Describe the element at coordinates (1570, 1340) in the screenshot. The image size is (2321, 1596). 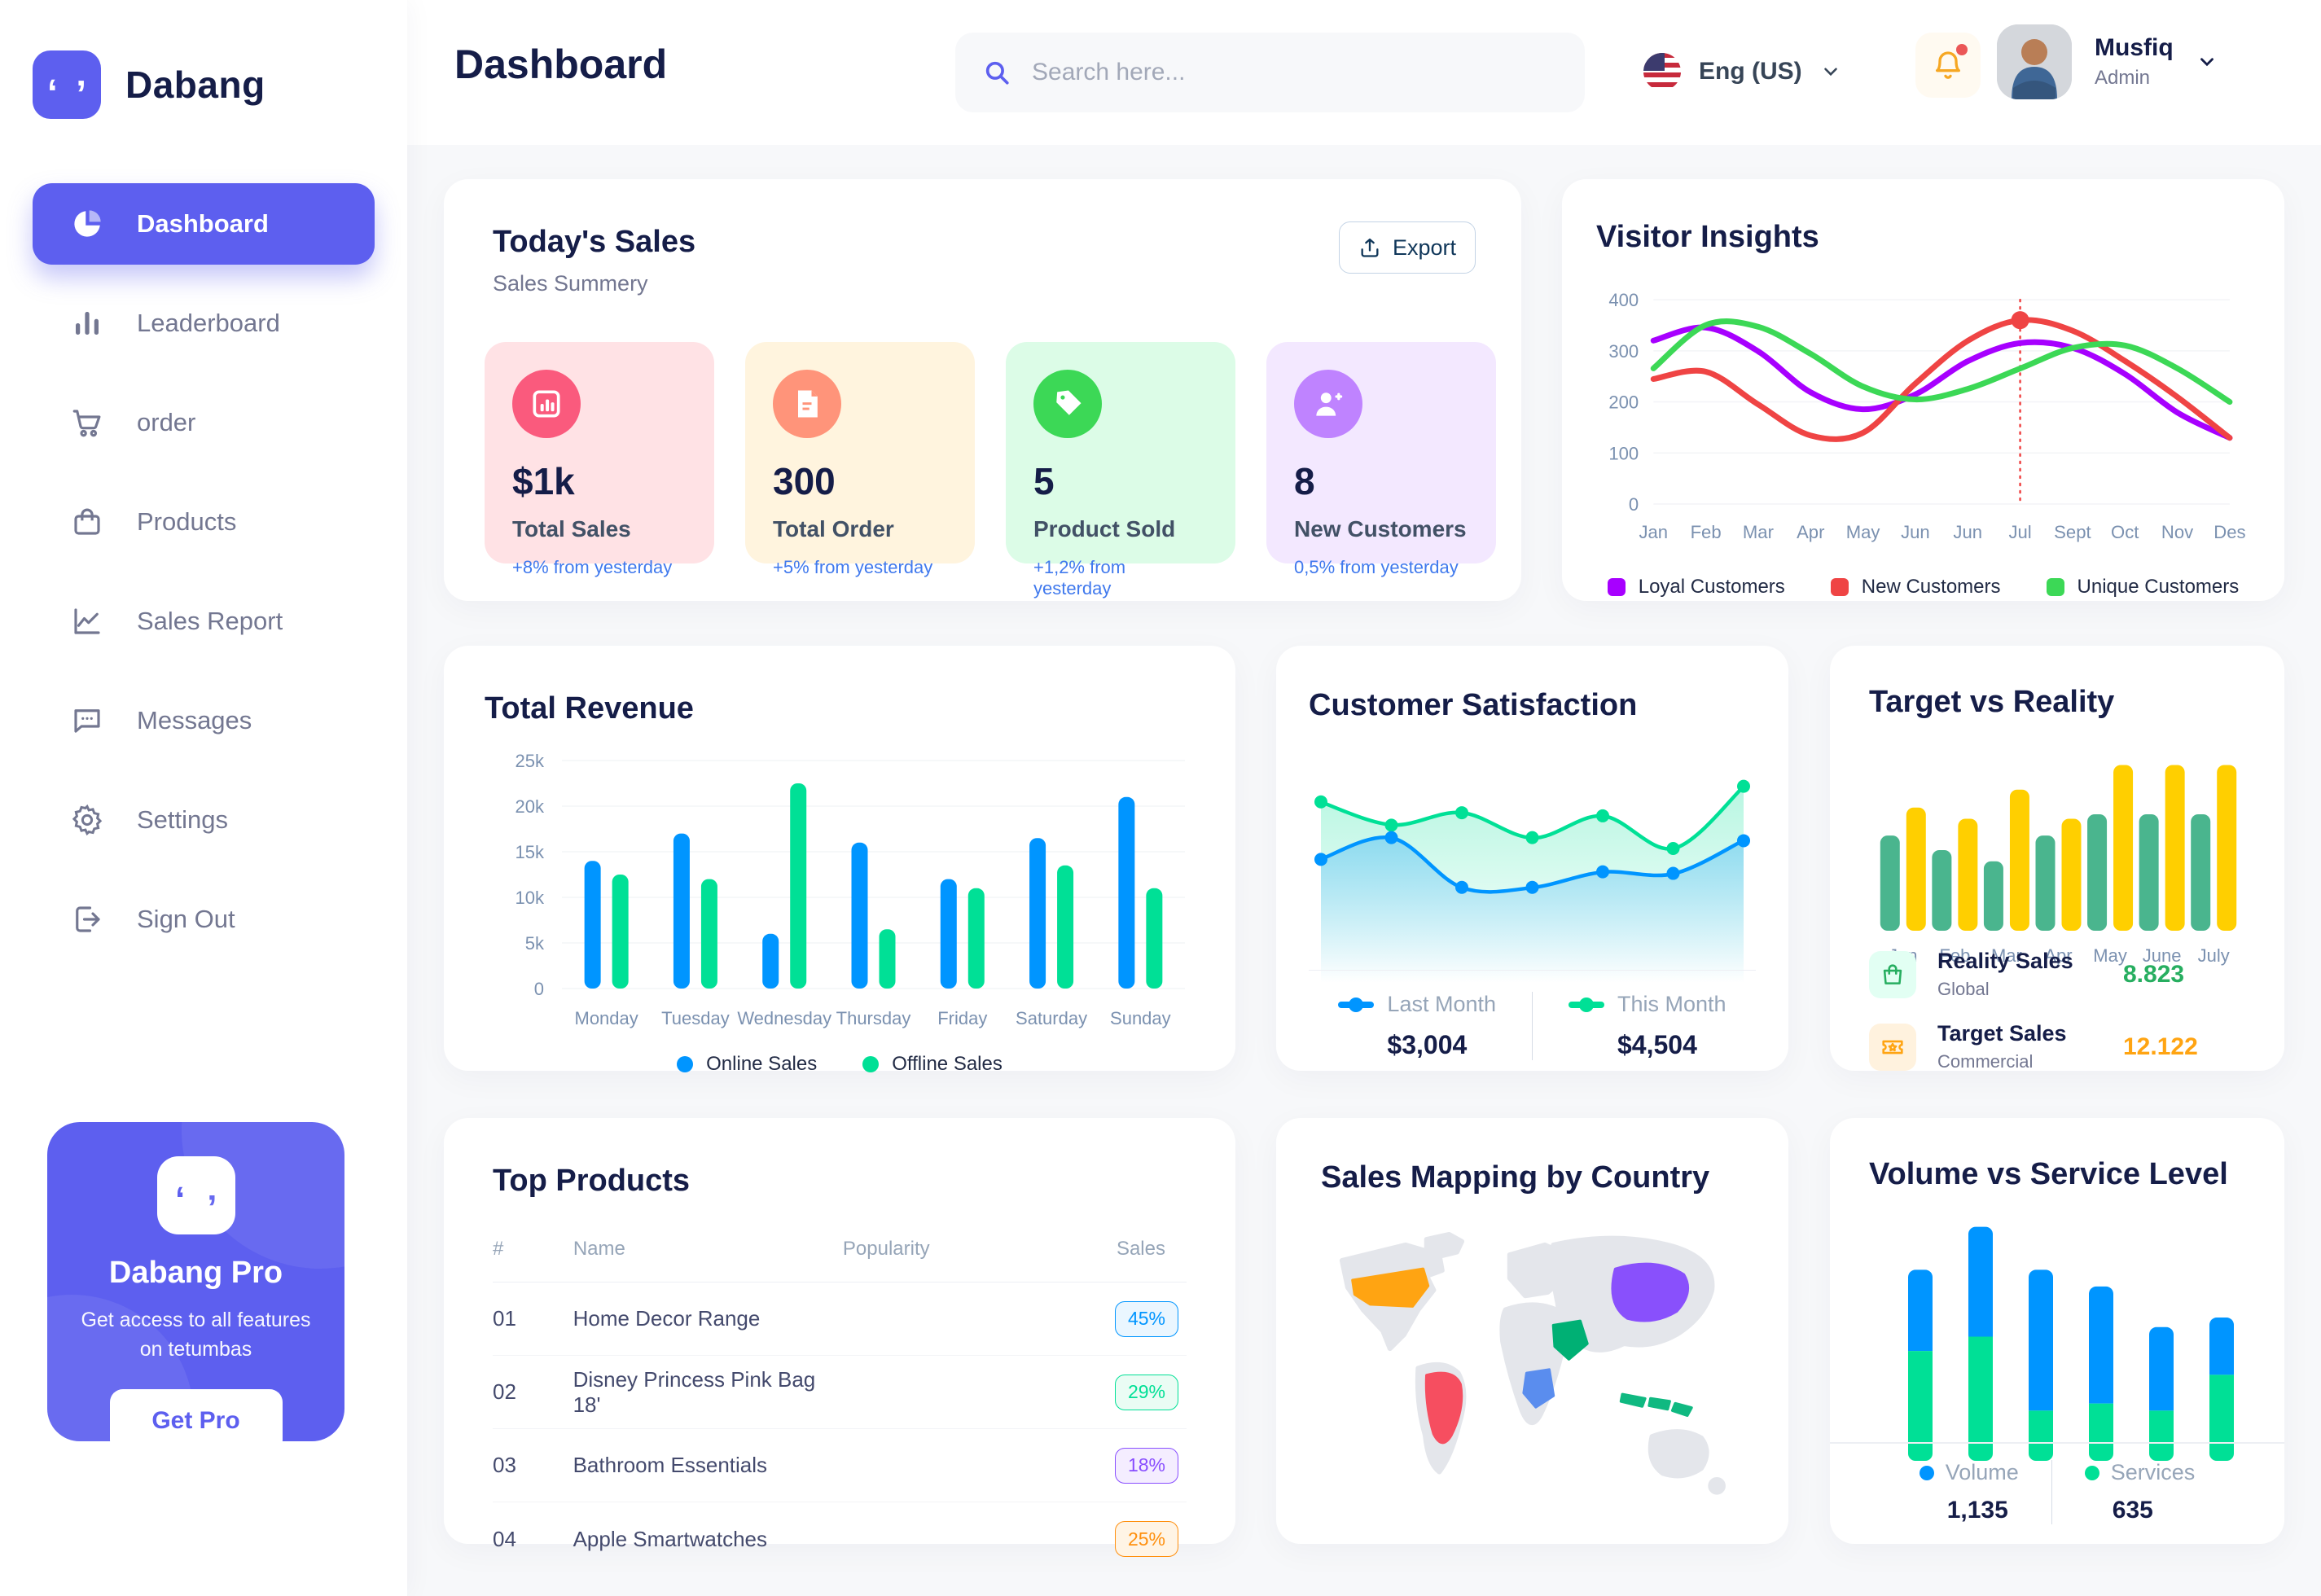
I see `country-saudi-arabia` at that location.